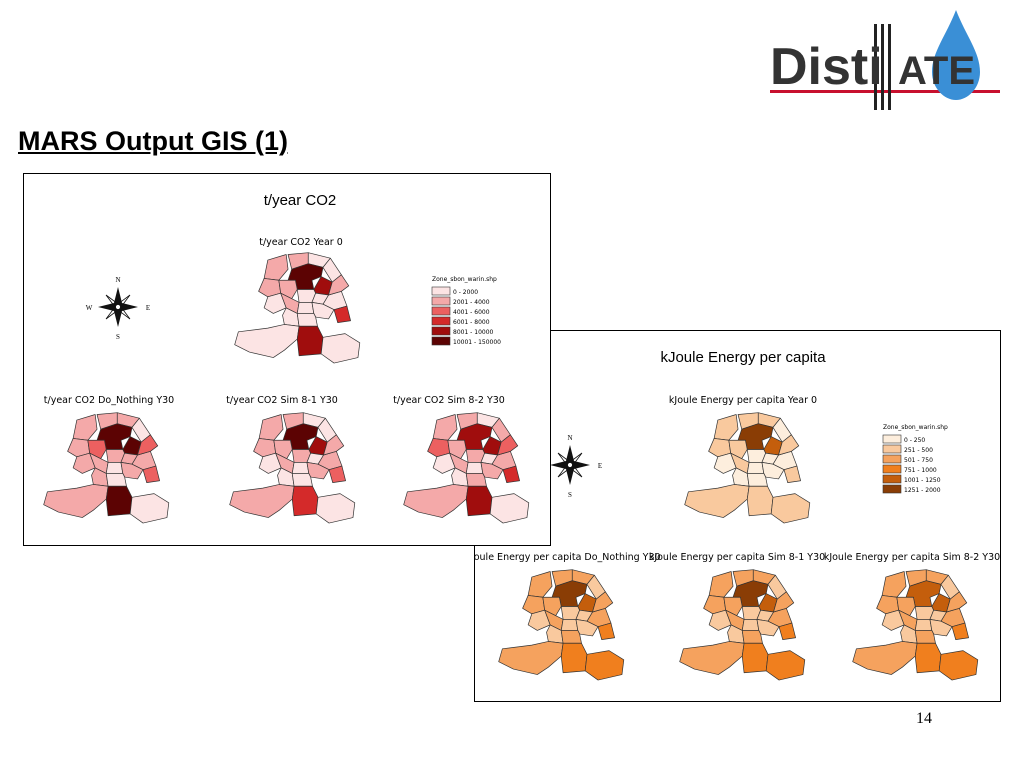 This screenshot has height=768, width=1024. What do you see at coordinates (471, 322) in the screenshot?
I see `legend-label: 6001 - 8000` at bounding box center [471, 322].